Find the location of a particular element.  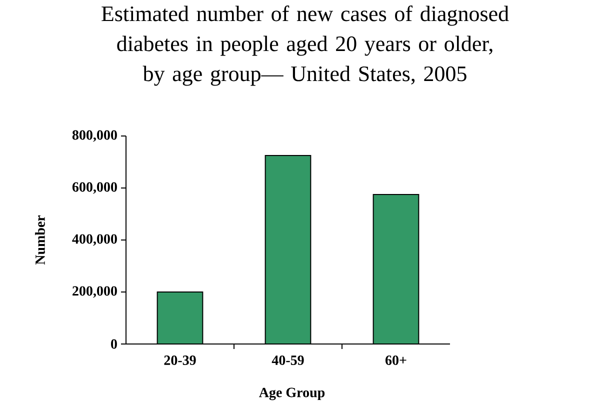

y-tick-label: 0 is located at coordinates (114, 344).